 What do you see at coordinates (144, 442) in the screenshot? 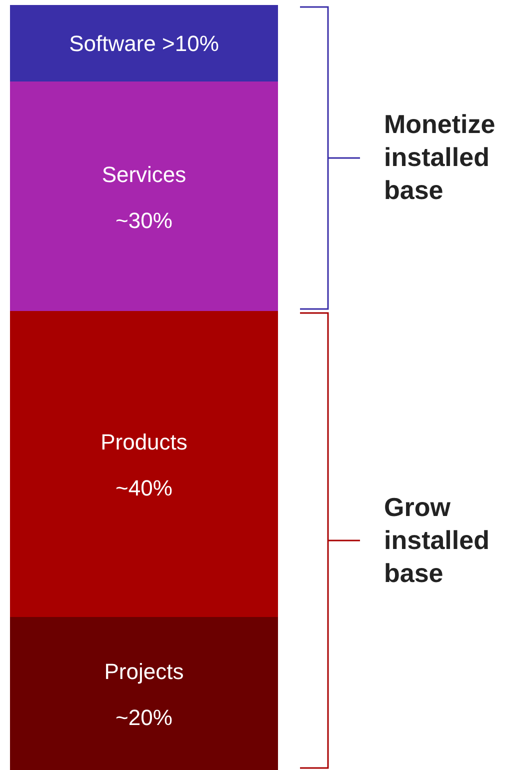
I see `series-label: Products` at bounding box center [144, 442].